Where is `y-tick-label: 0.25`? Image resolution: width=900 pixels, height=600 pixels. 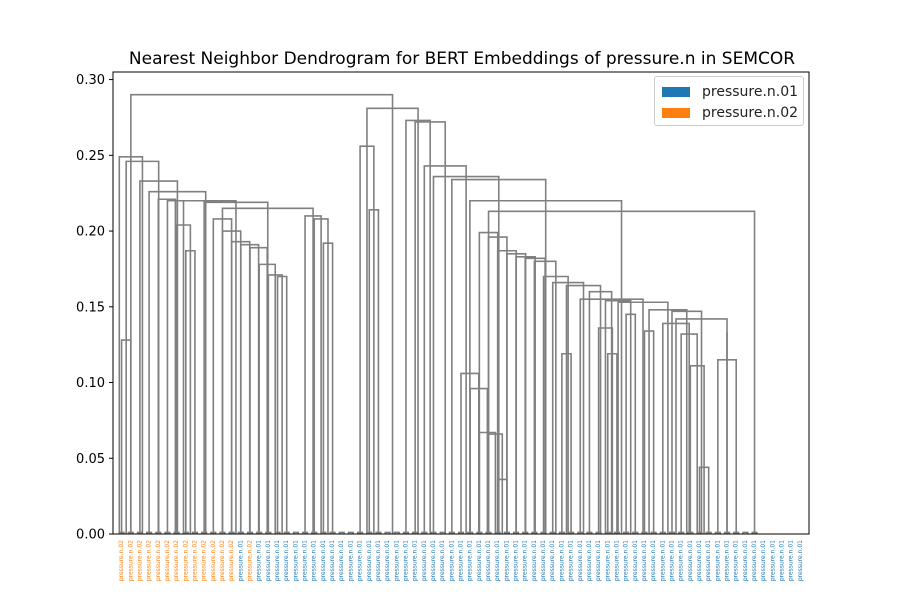 y-tick-label: 0.25 is located at coordinates (90, 156).